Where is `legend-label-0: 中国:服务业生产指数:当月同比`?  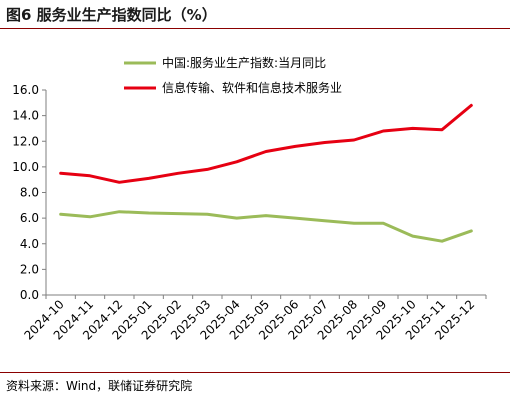
legend-label-0: 中国:服务业生产指数:当月同比 is located at coordinates (244, 62).